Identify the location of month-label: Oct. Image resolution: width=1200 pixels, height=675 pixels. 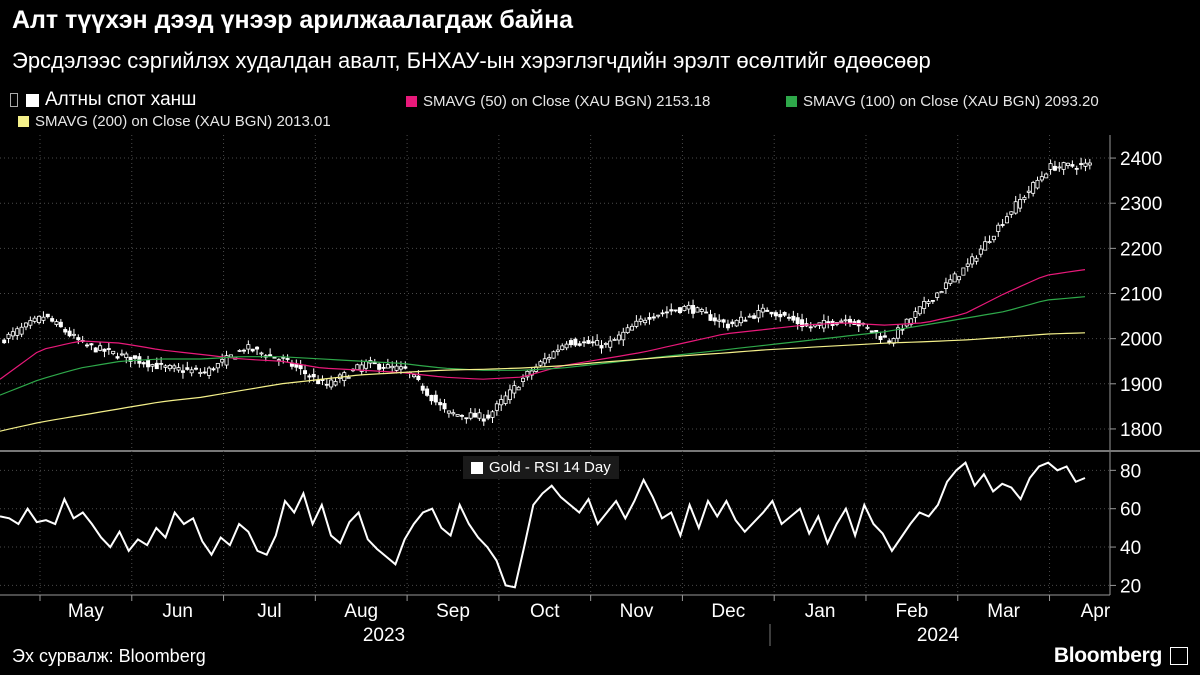
(545, 611).